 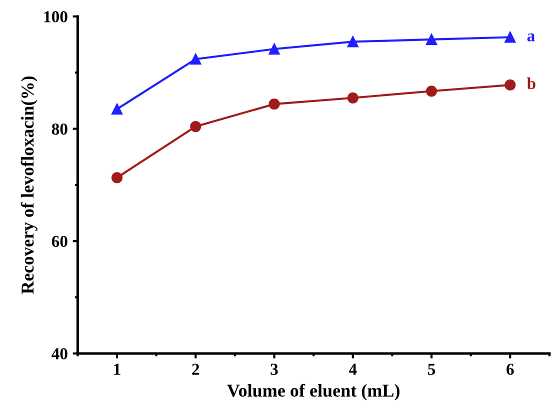 What do you see at coordinates (60, 242) in the screenshot?
I see `y-tick-label: 60` at bounding box center [60, 242].